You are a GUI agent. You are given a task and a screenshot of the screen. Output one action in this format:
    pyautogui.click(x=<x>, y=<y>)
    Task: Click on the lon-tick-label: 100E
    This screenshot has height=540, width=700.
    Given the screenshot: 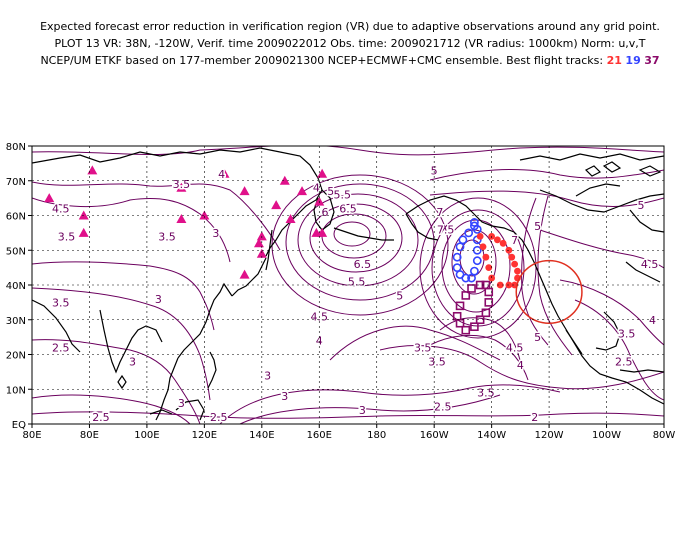 What is the action you would take?
    pyautogui.click(x=146, y=435)
    